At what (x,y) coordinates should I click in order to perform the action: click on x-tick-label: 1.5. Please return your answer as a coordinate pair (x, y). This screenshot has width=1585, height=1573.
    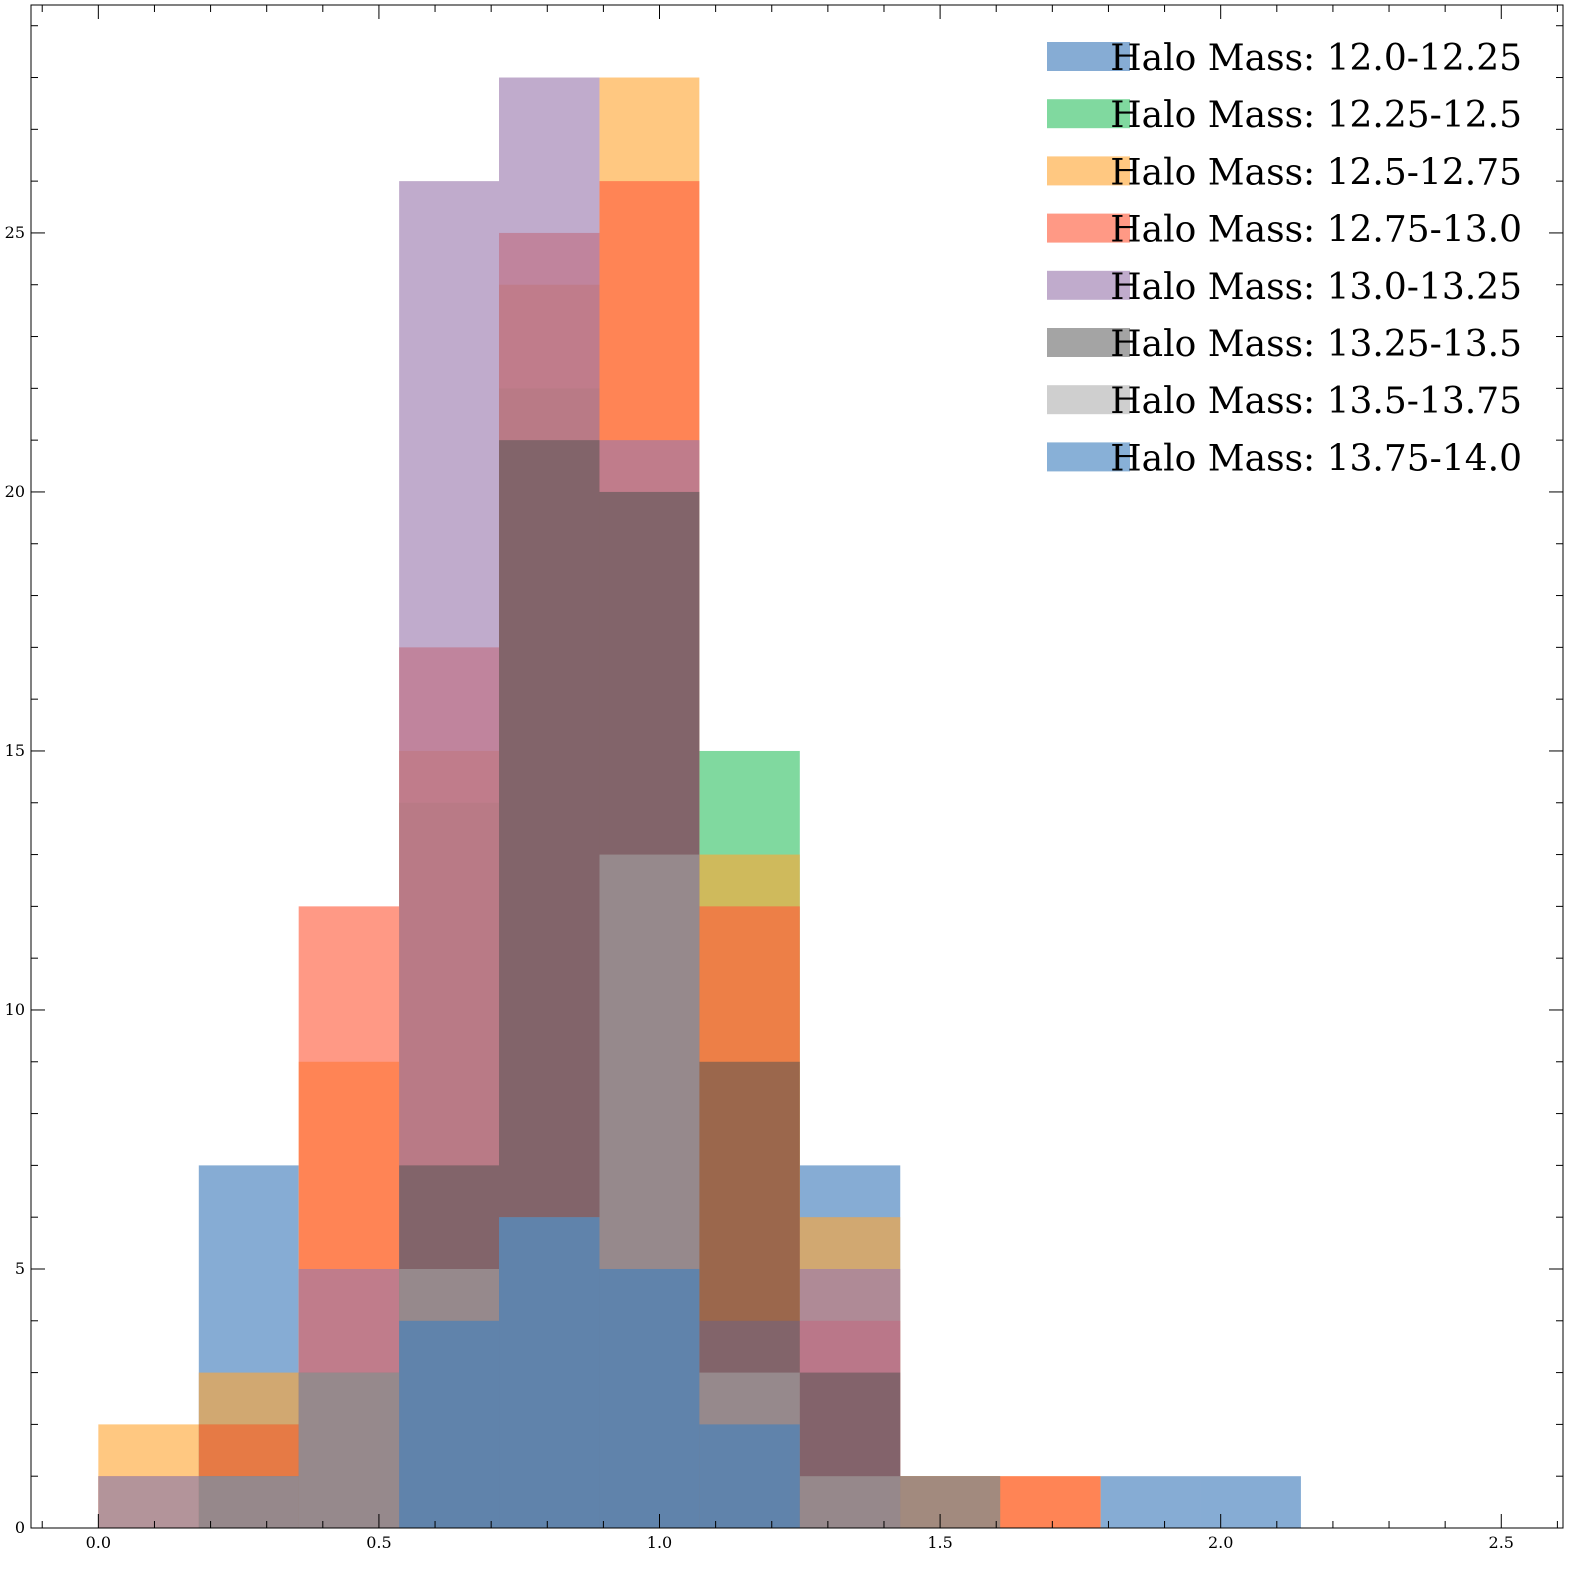
    Looking at the image, I should click on (939, 1542).